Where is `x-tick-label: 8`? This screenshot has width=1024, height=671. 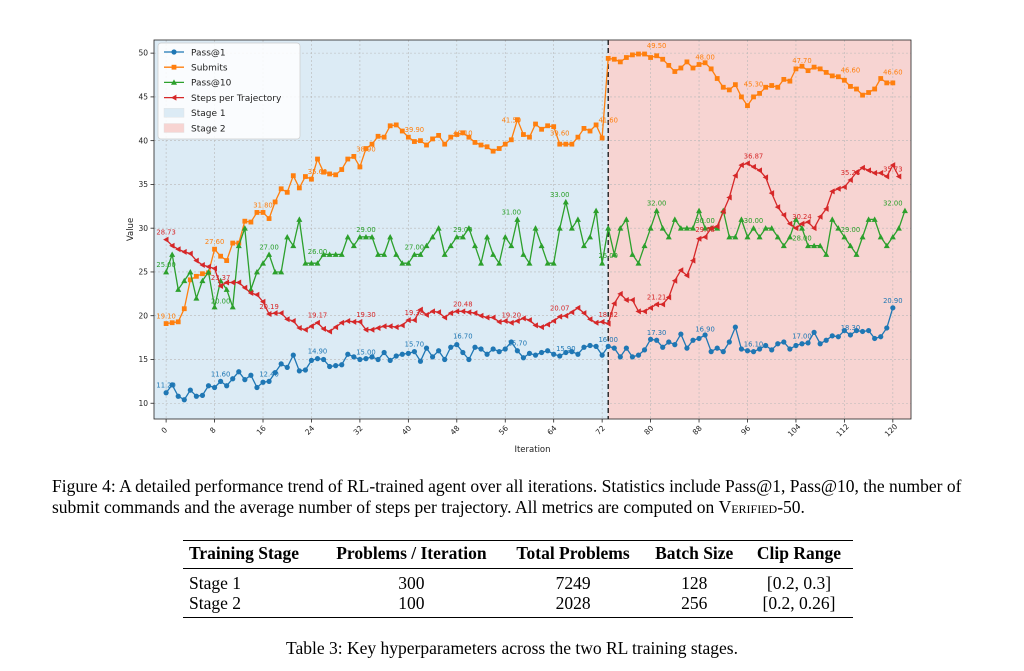
x-tick-label: 8 is located at coordinates (213, 430).